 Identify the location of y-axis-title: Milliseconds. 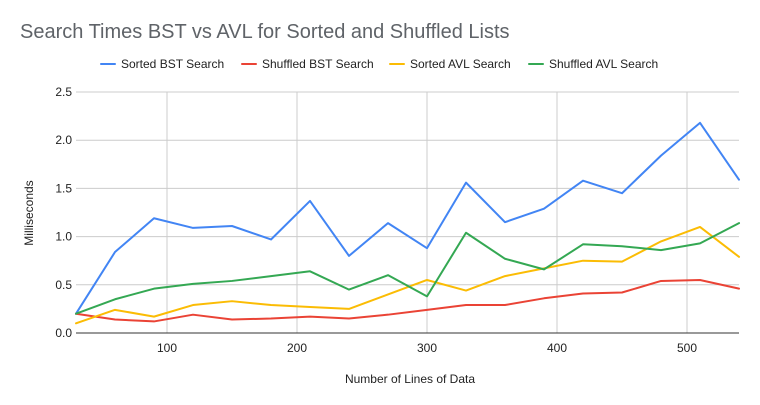
(29, 212).